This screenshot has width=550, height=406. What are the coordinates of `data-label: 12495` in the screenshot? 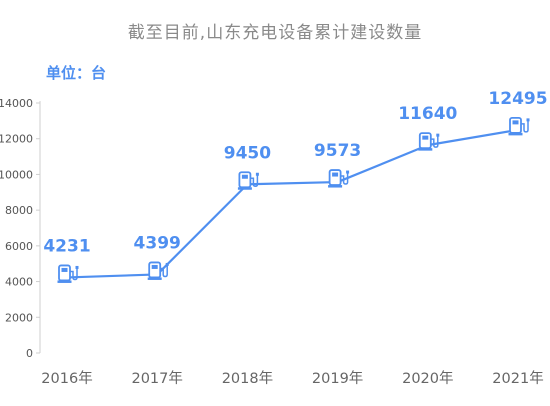 It's located at (517, 99).